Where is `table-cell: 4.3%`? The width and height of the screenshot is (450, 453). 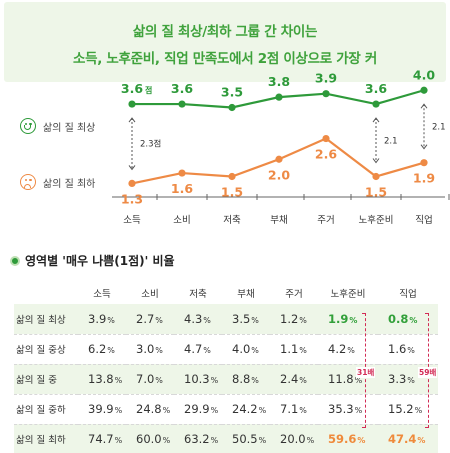 table-cell: 4.3% is located at coordinates (198, 319).